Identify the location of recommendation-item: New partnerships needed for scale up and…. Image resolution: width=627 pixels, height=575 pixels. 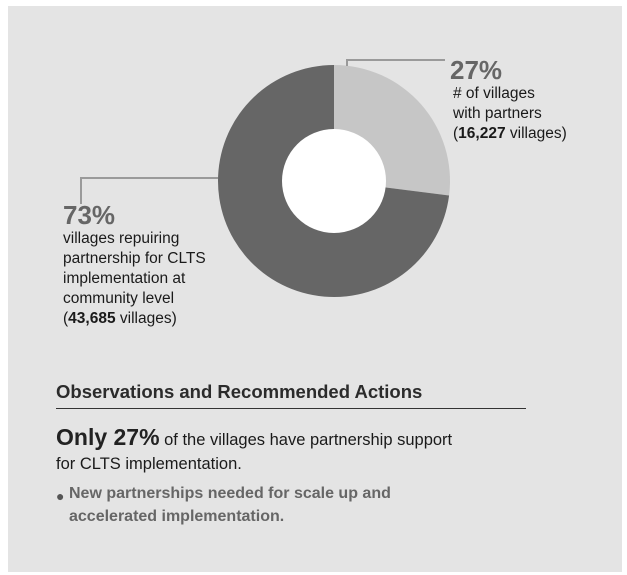
(230, 505).